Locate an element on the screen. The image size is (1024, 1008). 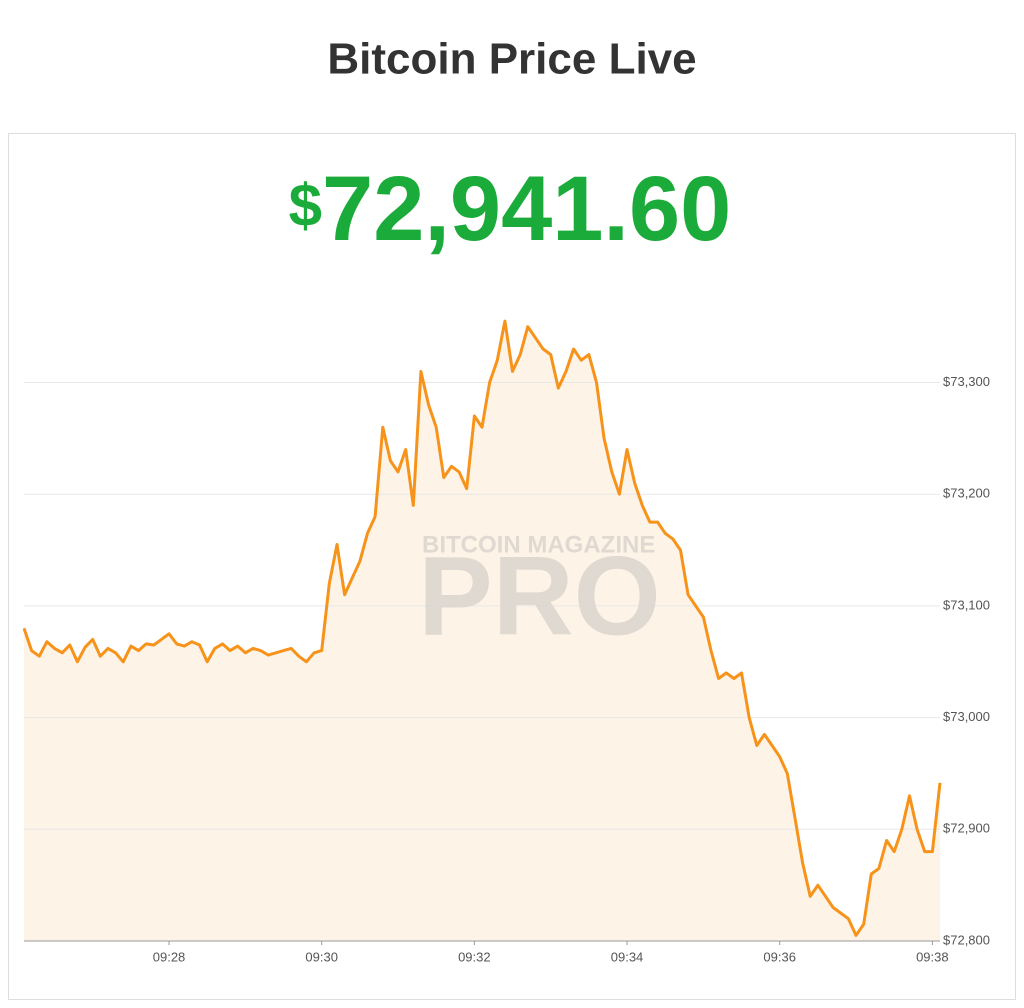
page-title: Bitcoin Price Live is located at coordinates (511, 59).